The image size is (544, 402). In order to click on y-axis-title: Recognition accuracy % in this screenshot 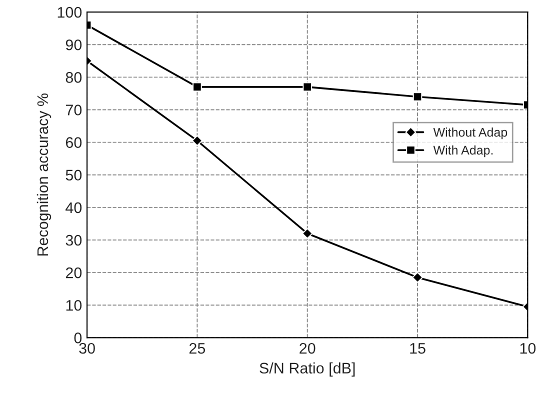, I will do `click(44, 174)`.